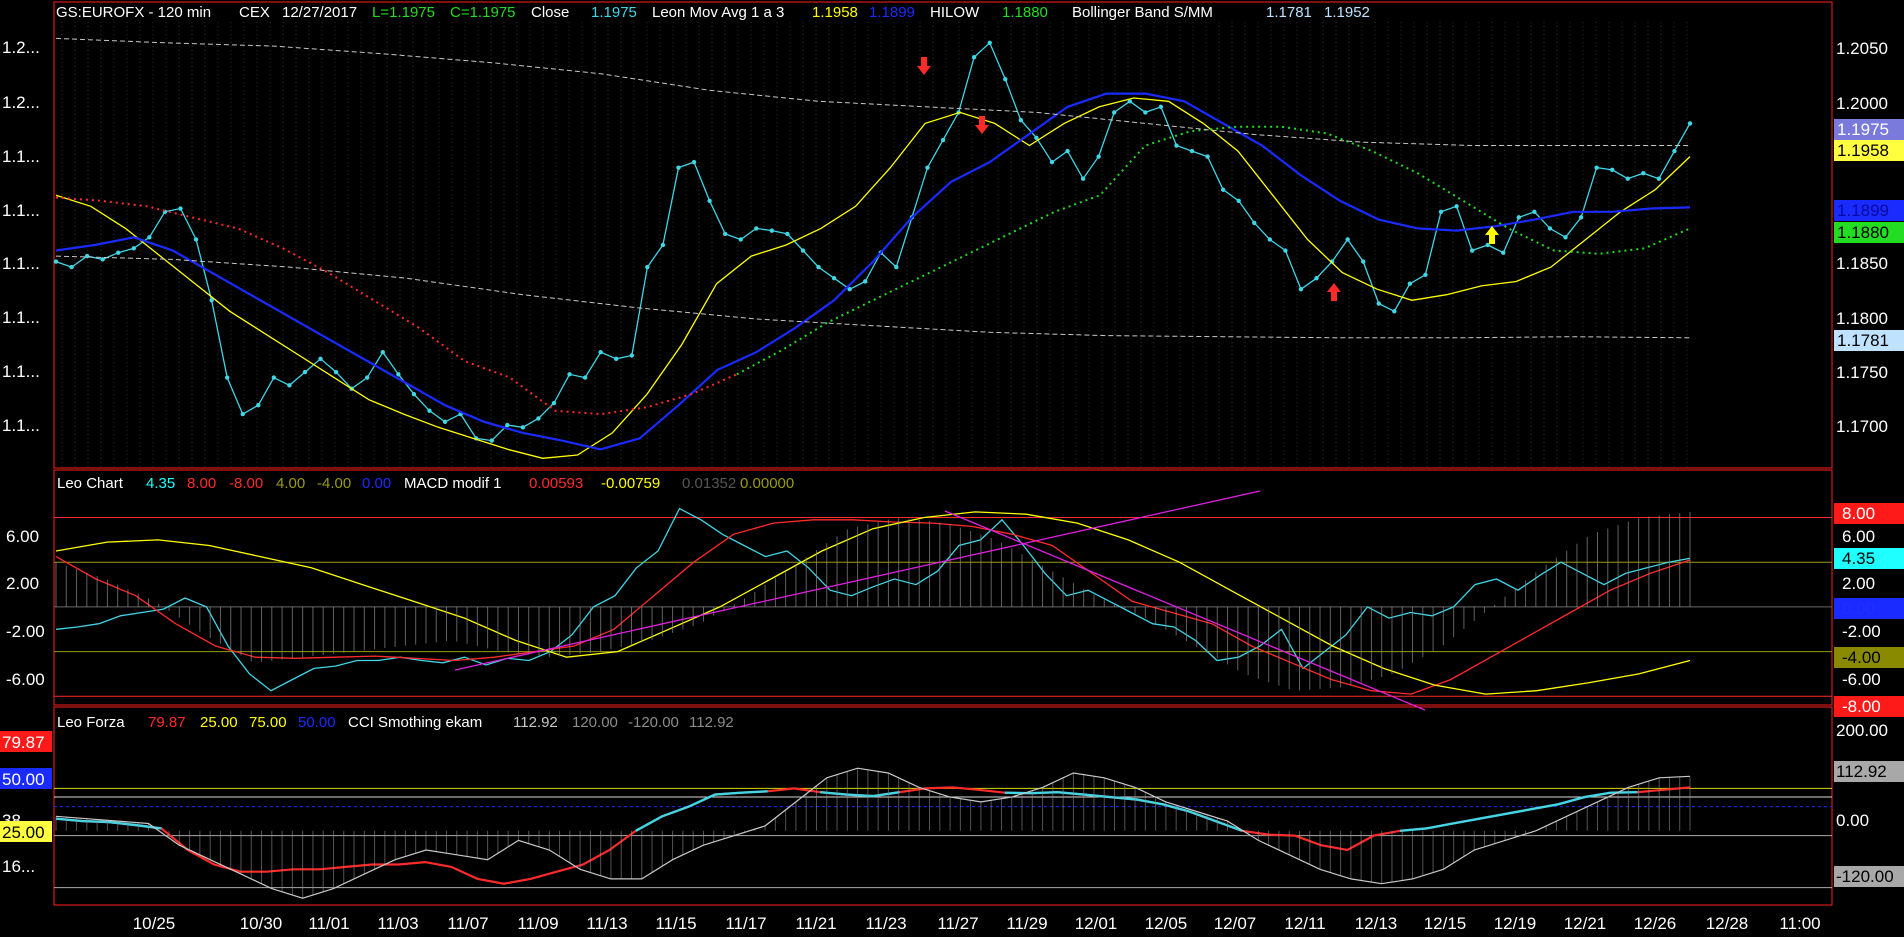 This screenshot has height=937, width=1904. What do you see at coordinates (1304, 923) in the screenshot?
I see `x-tick-label: 12/11` at bounding box center [1304, 923].